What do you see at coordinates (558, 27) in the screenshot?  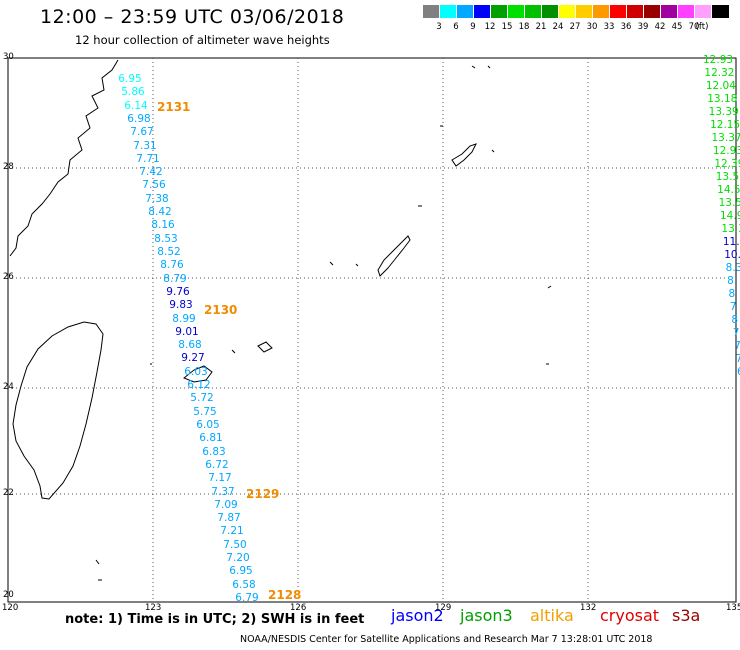 I see `legend-label: 24` at bounding box center [558, 27].